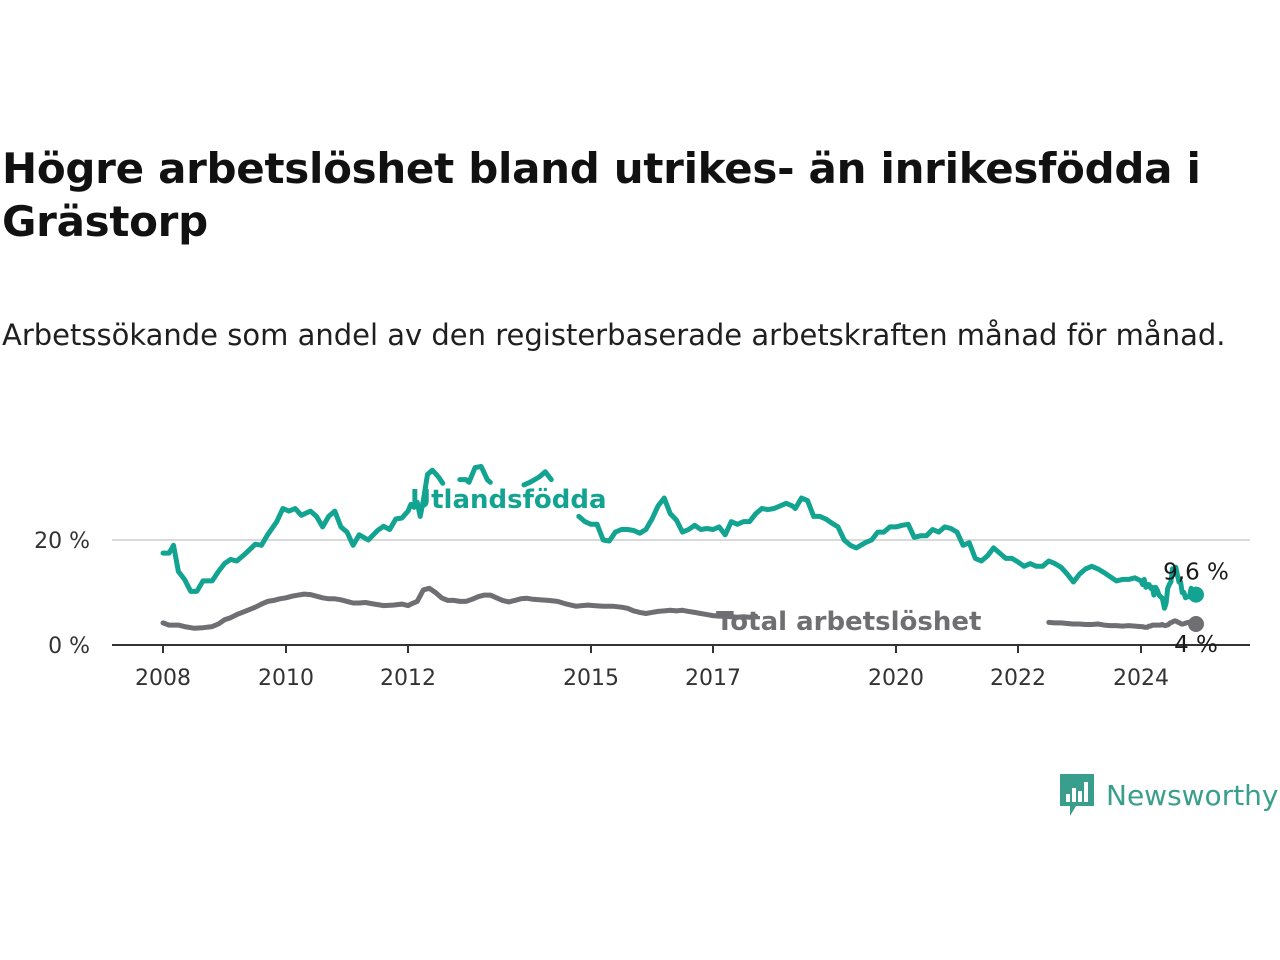 This screenshot has height=960, width=1280. I want to click on series-label-total-unemployment: Total arbetslöshet, so click(848, 622).